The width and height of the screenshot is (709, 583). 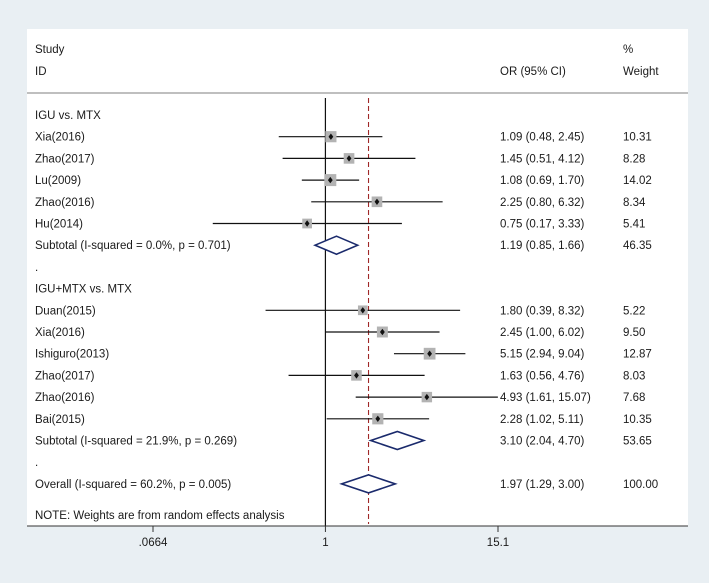 I want to click on row-4-label: Zhao(2016), so click(x=65, y=203).